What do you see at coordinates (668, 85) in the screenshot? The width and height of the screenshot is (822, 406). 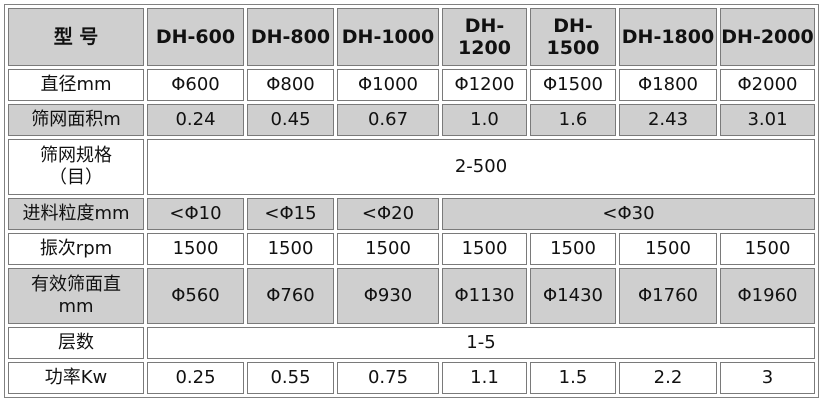 I see `cell: Φ1800` at bounding box center [668, 85].